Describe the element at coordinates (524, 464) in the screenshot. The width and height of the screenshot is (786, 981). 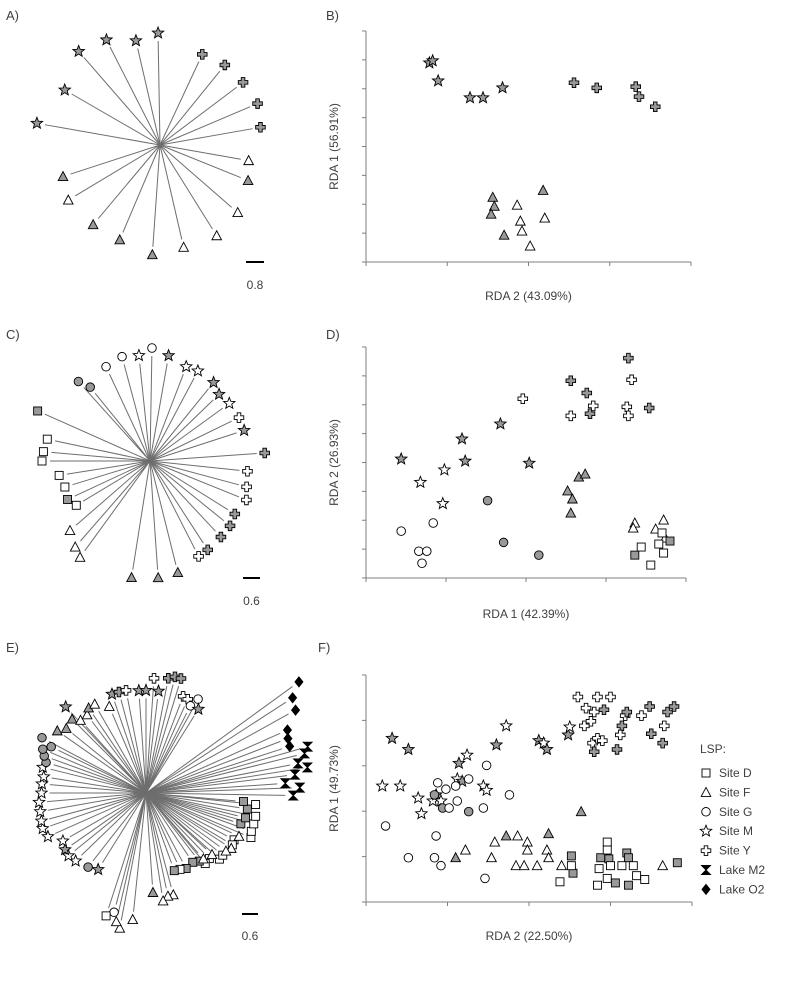
I see `axes` at that location.